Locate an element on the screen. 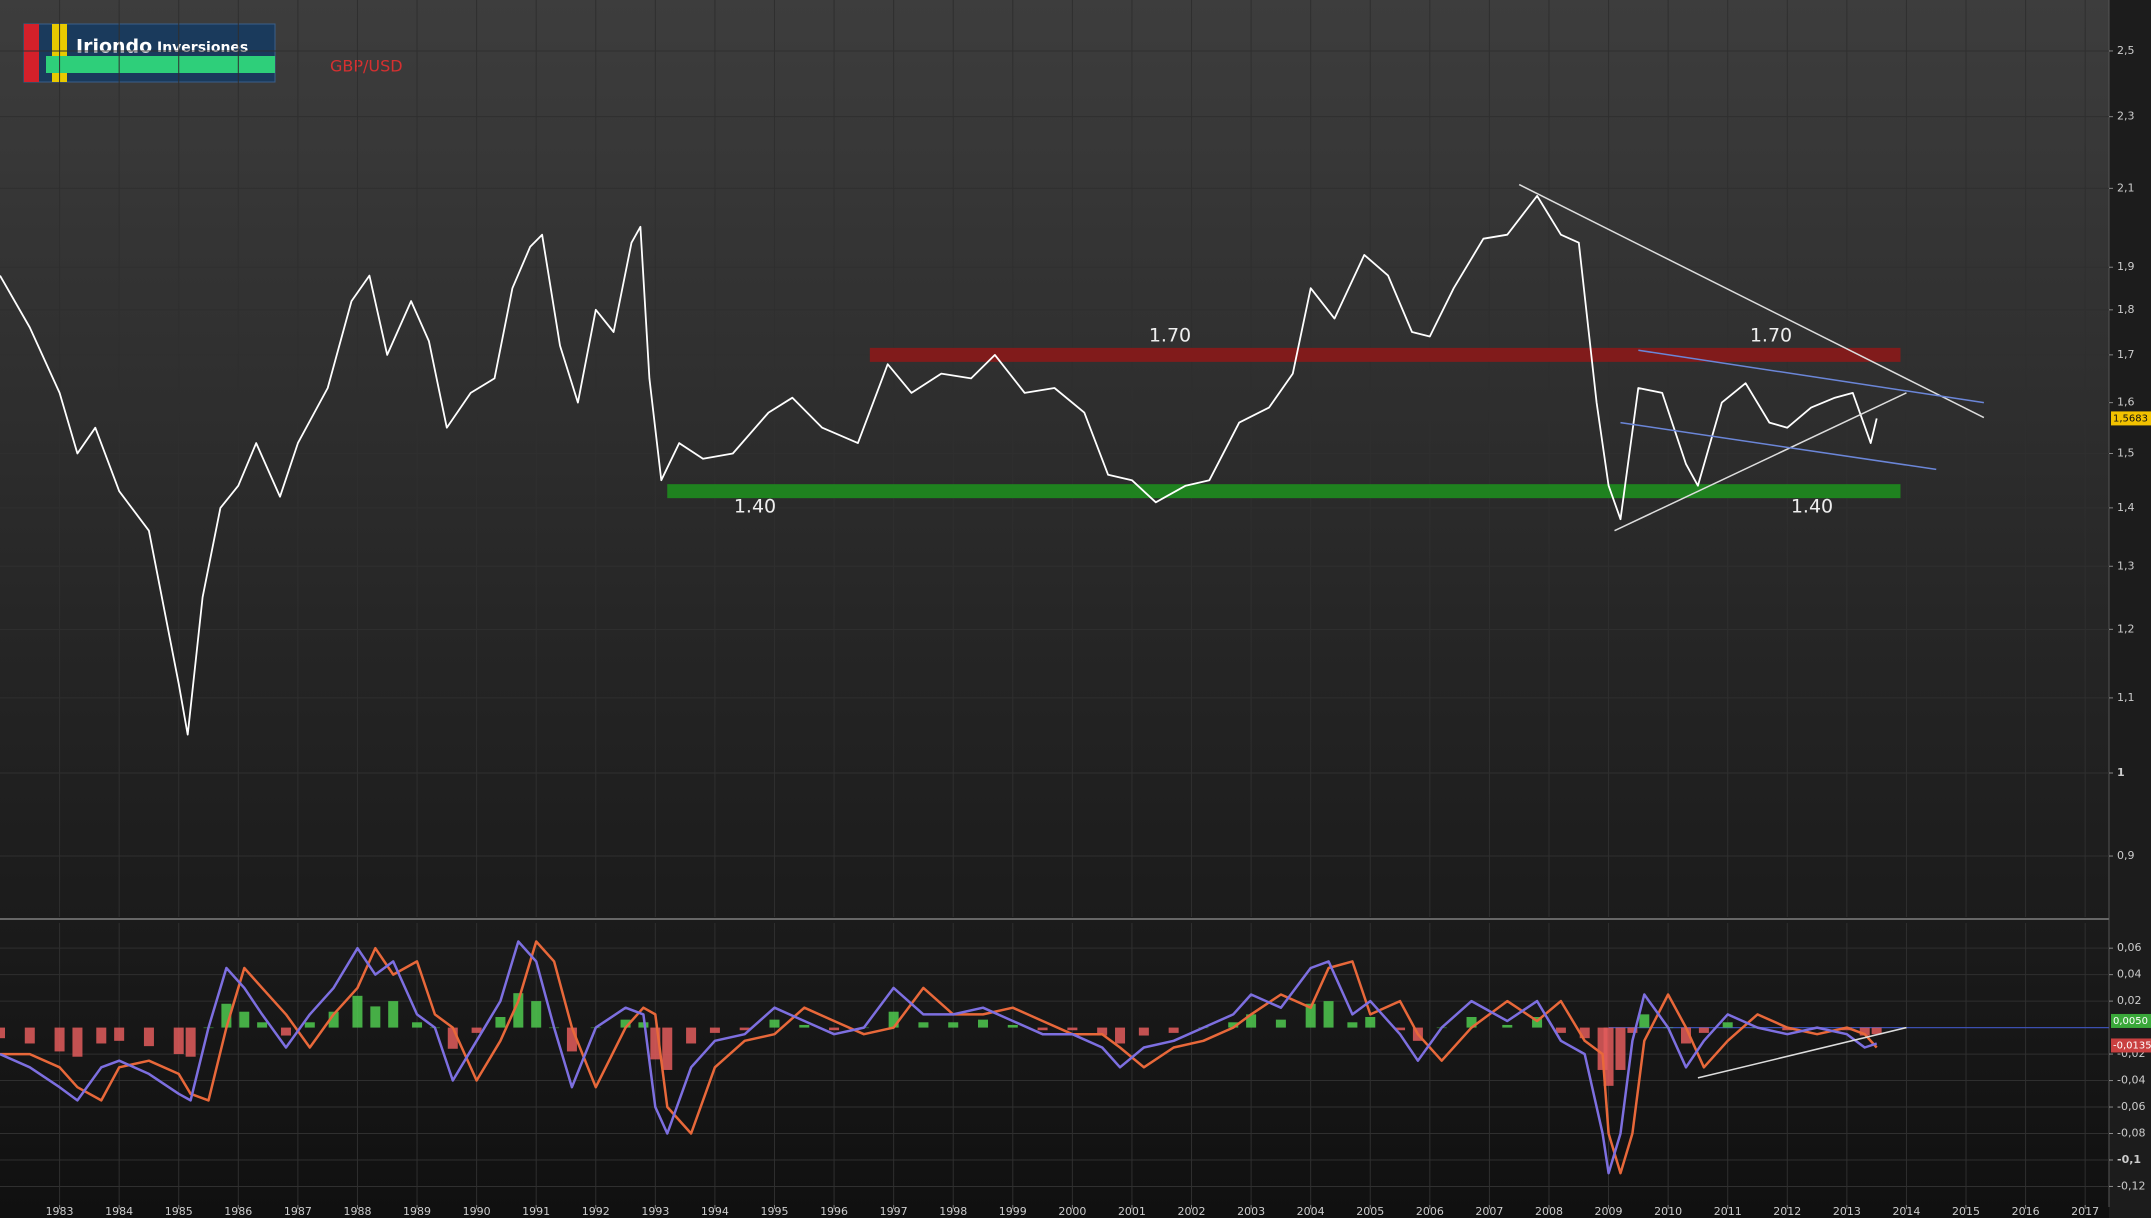 Image resolution: width=2151 pixels, height=1218 pixels. x-tick-label: 2014 is located at coordinates (1906, 1211).